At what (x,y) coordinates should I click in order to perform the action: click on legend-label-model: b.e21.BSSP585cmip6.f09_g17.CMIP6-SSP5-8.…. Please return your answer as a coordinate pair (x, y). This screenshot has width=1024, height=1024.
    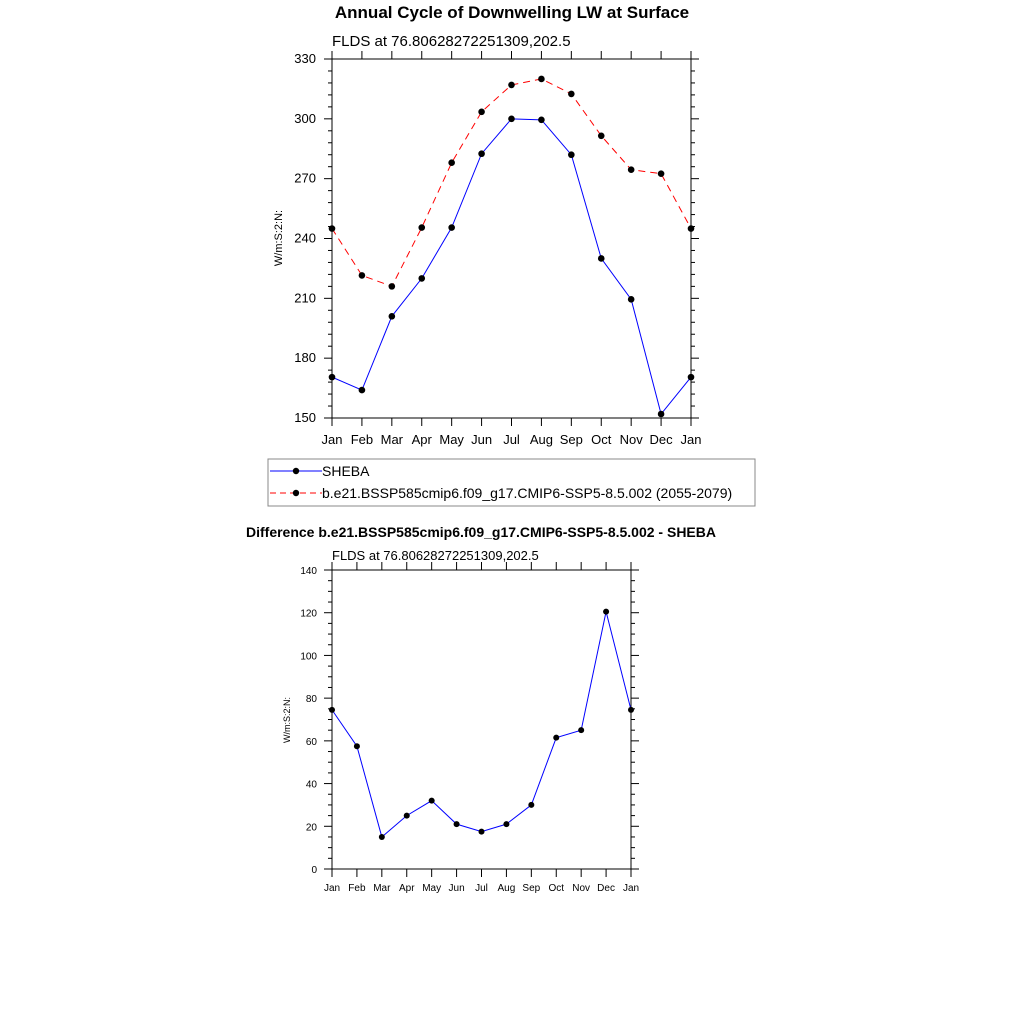
    Looking at the image, I should click on (527, 493).